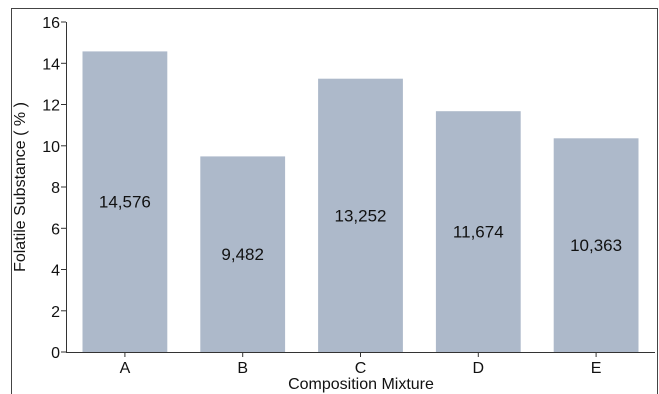 Image resolution: width=659 pixels, height=394 pixels. Describe the element at coordinates (55, 353) in the screenshot. I see `y-tick-label-0: 0` at that location.